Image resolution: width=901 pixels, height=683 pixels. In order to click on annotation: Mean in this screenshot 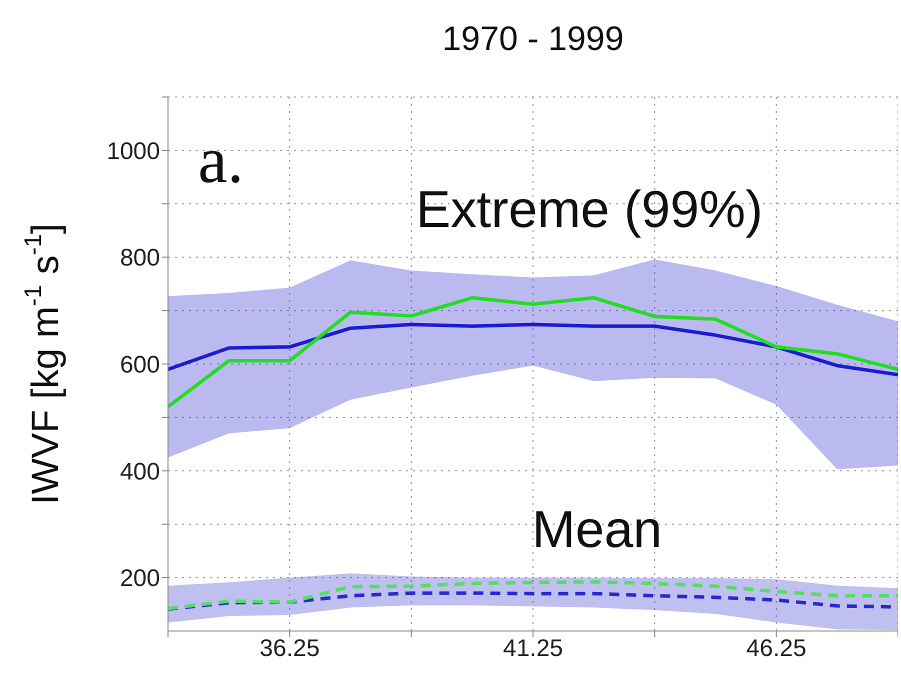, I will do `click(597, 530)`.